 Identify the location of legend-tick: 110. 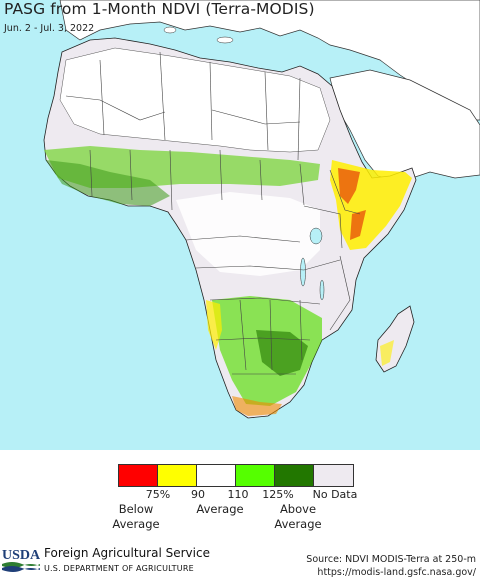
(238, 494).